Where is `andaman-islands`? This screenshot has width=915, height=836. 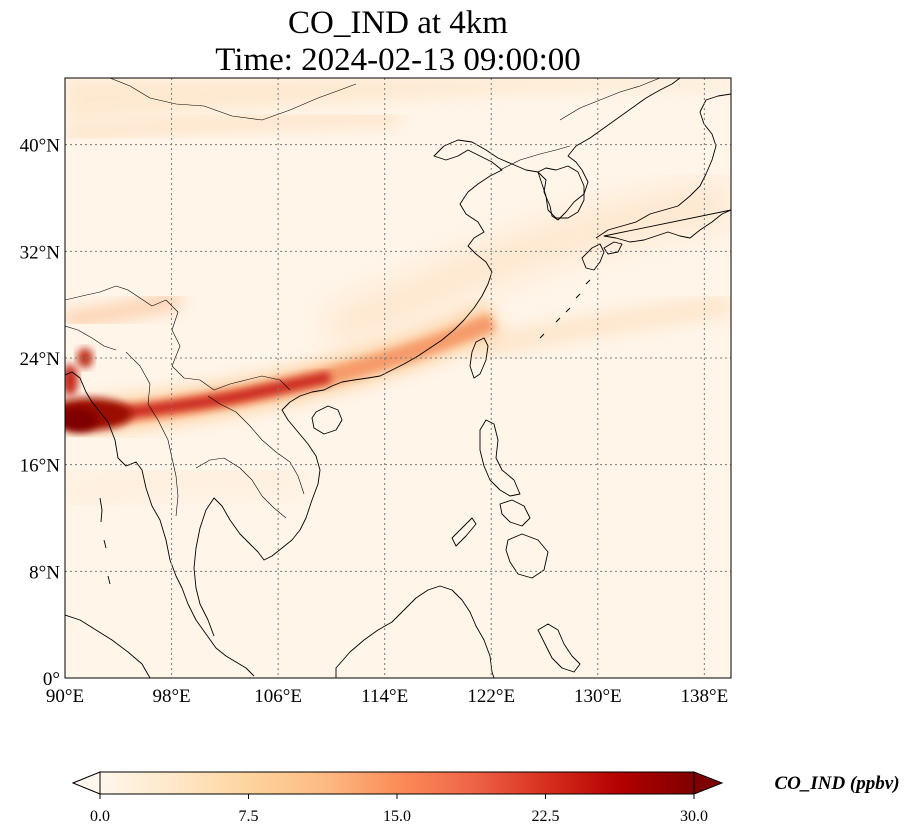
andaman-islands is located at coordinates (105, 541).